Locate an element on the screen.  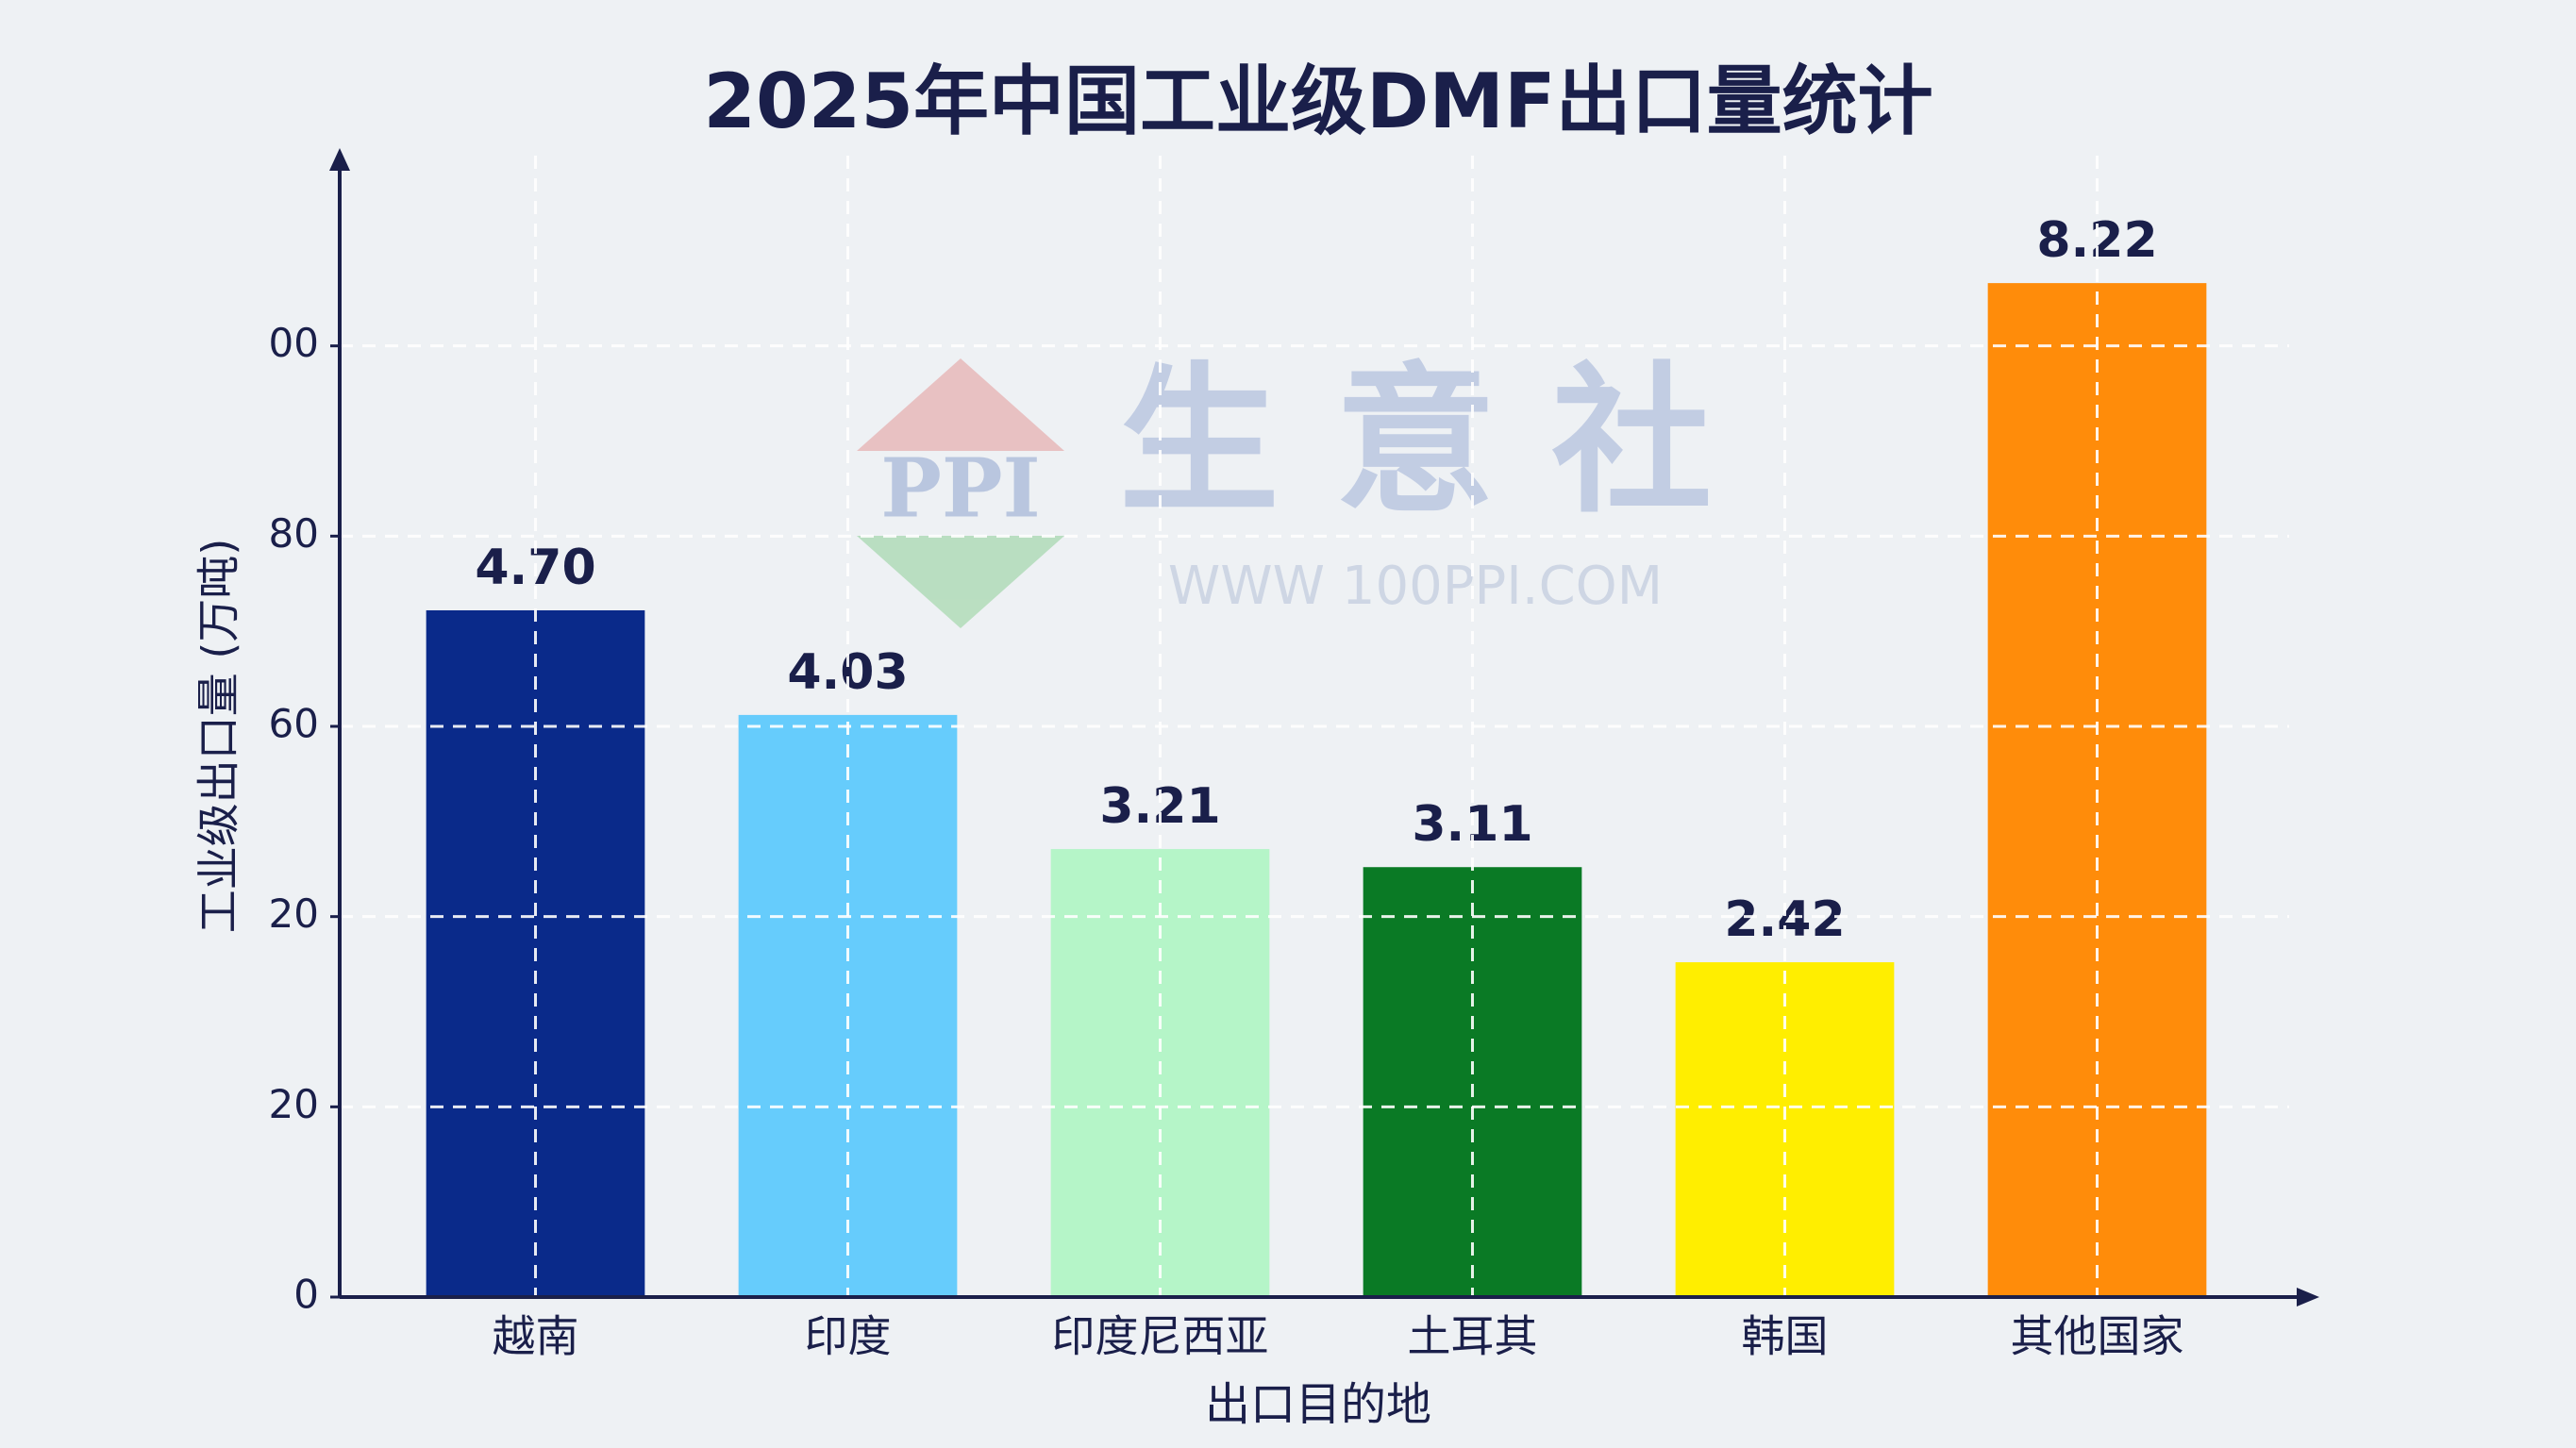
data-label: 3.21 is located at coordinates (1159, 806).